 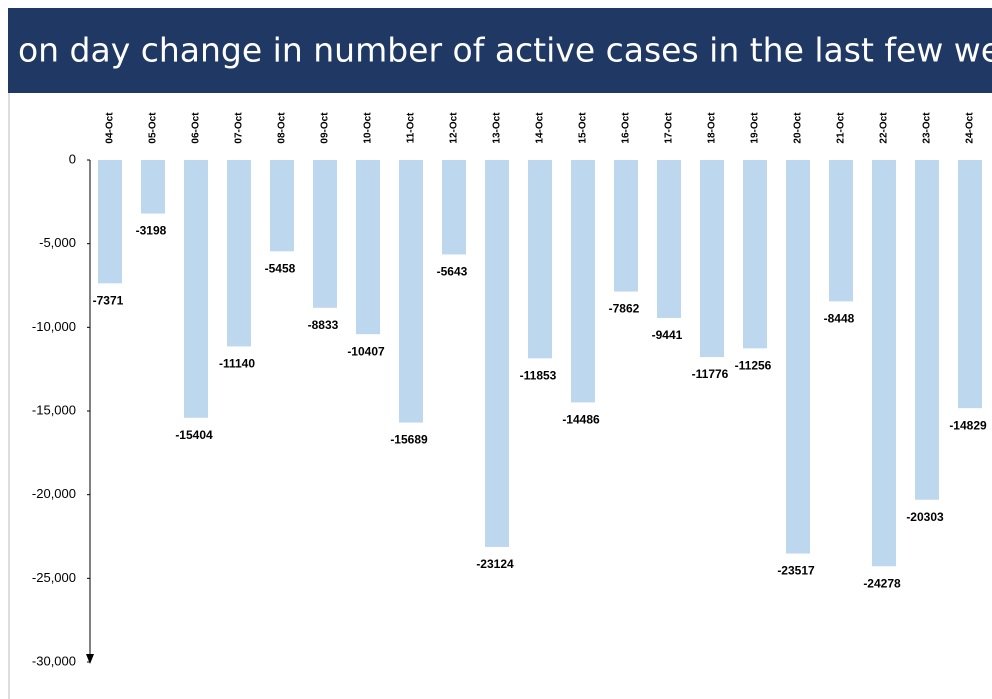 I want to click on value-label: -5458, so click(x=280, y=269).